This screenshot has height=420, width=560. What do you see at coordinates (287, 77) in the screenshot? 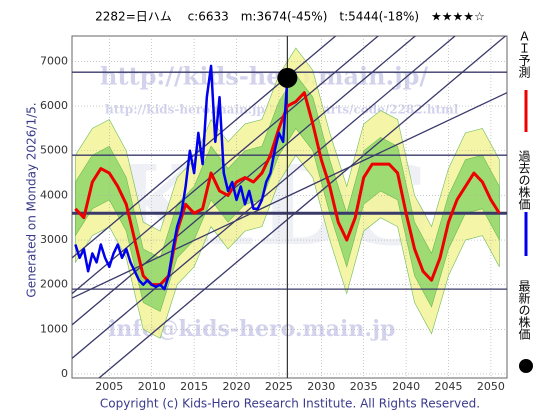
I see `latest-point` at bounding box center [287, 77].